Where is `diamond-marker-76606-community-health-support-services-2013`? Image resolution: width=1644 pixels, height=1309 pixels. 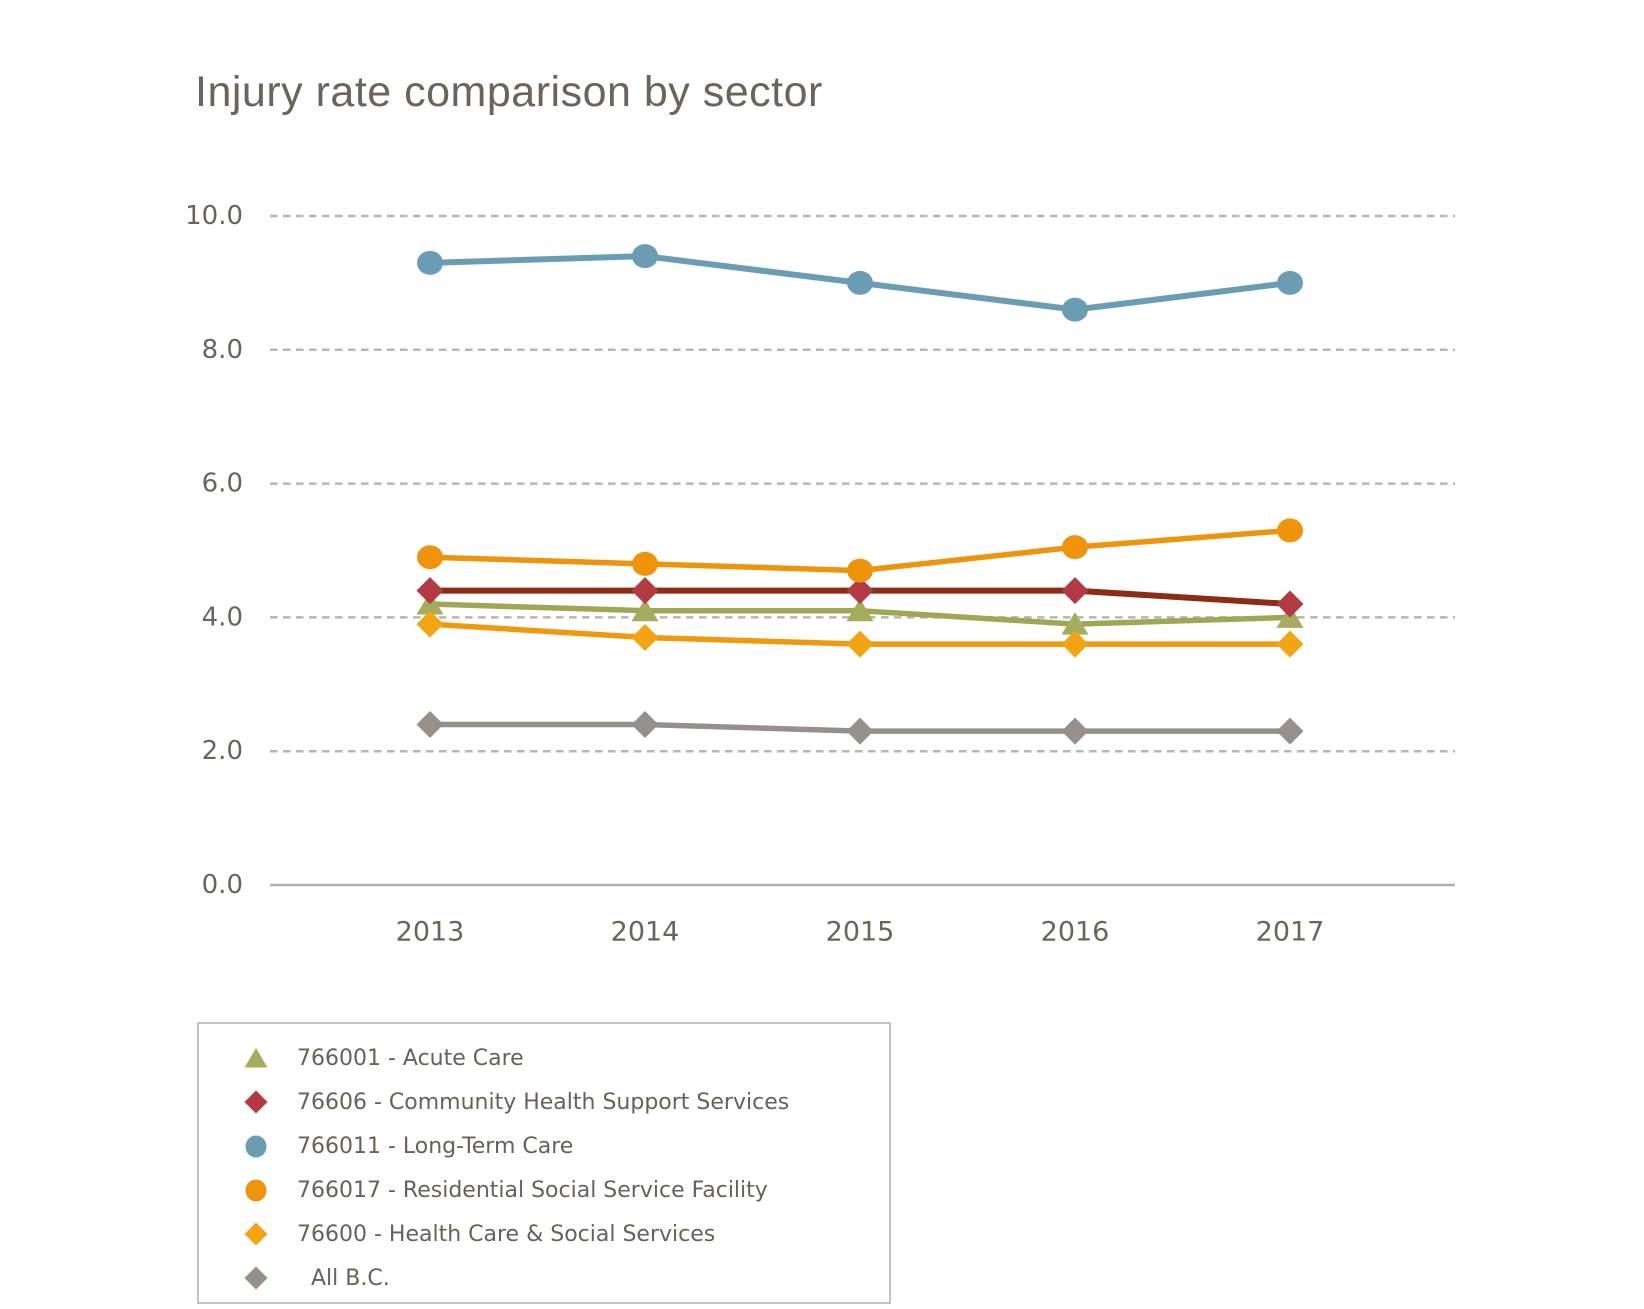 diamond-marker-76606-community-health-support-services-2013 is located at coordinates (430, 591).